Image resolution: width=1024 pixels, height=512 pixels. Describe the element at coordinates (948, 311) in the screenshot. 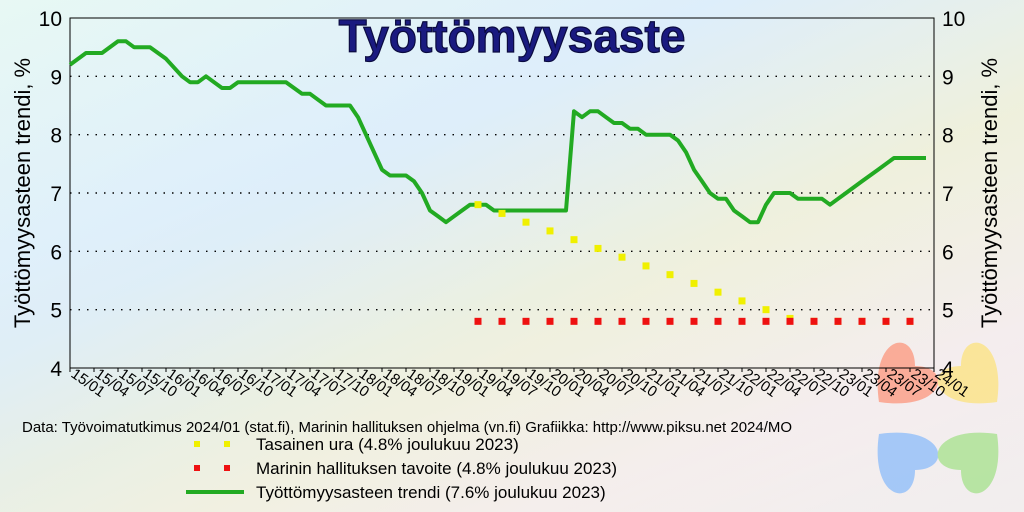

I see `y-tick-label-right: 5` at that location.